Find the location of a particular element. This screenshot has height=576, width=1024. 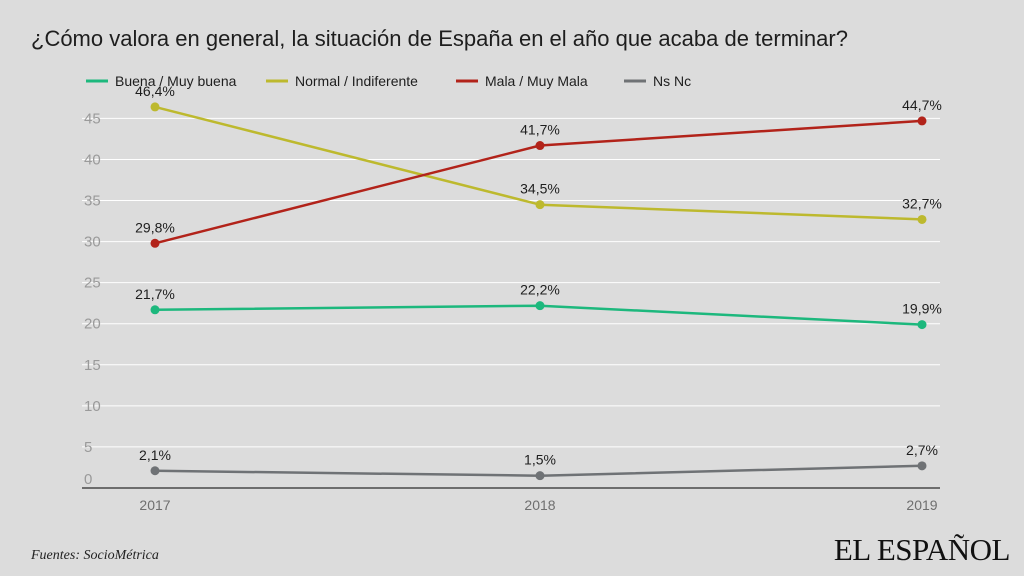

y-tick-label: 20 is located at coordinates (92, 324).